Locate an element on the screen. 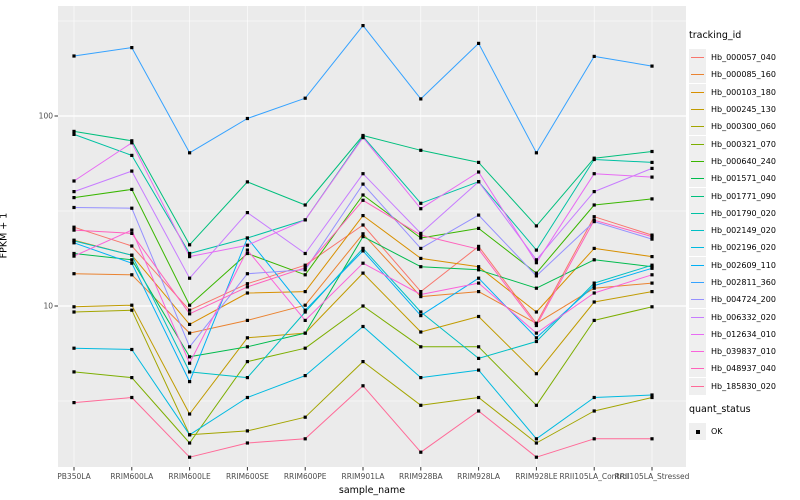 The image size is (800, 500). legend-item-label: Hb_001571_040 is located at coordinates (743, 179).